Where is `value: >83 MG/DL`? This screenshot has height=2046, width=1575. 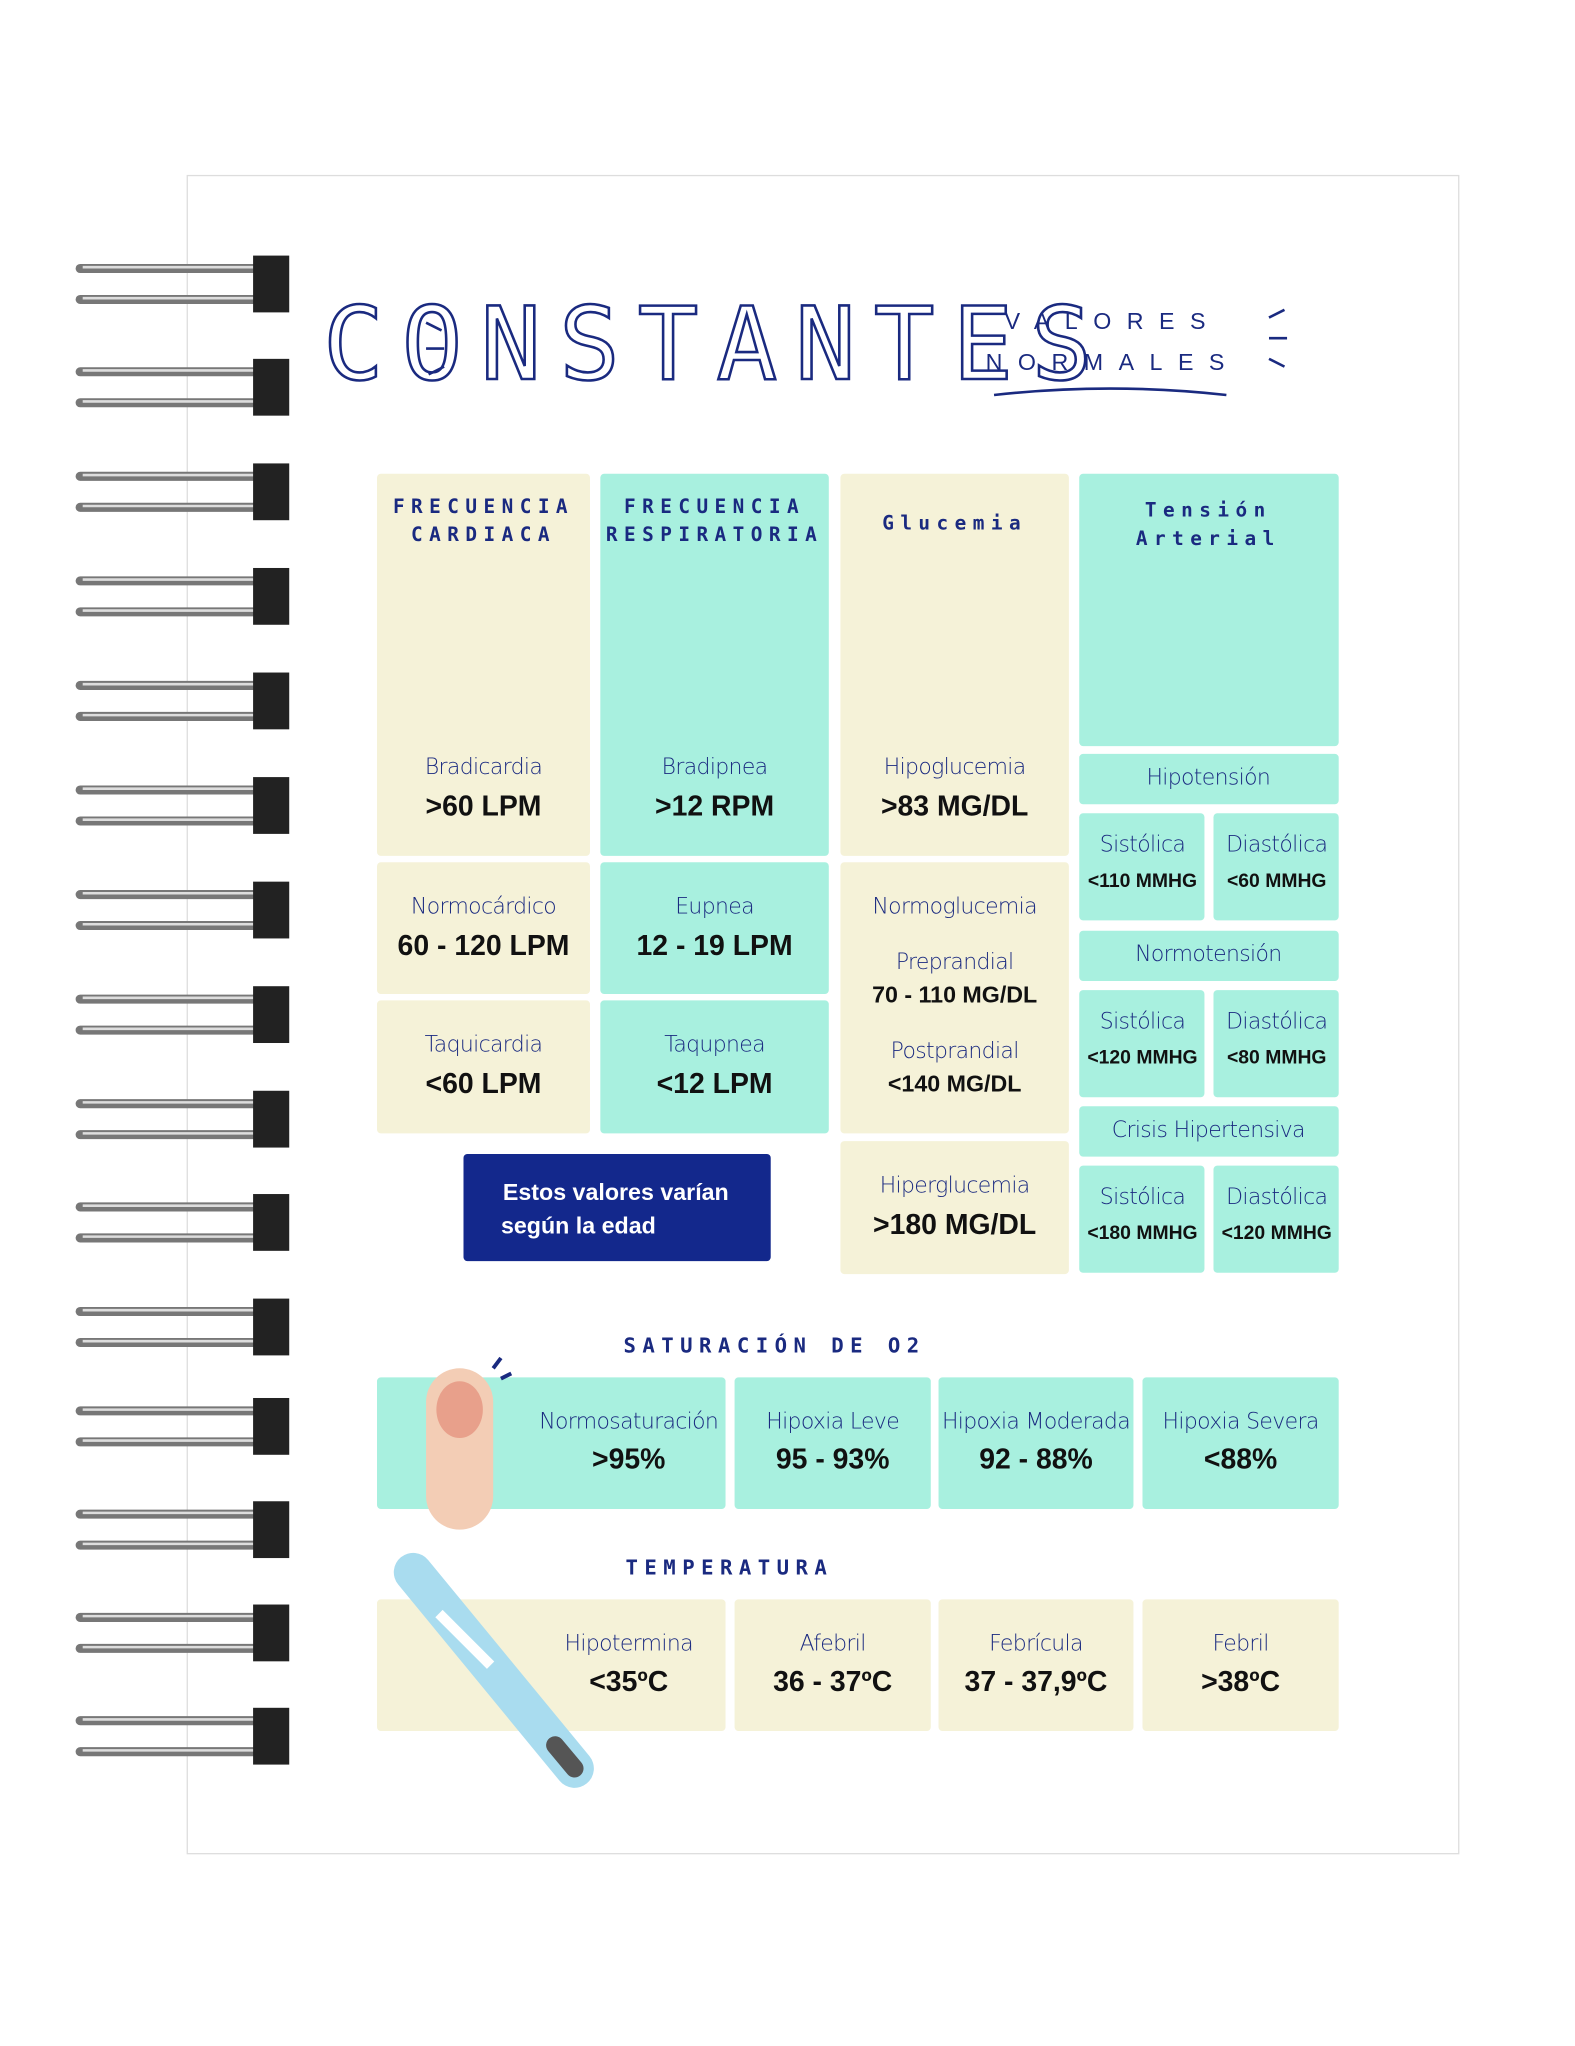 value: >83 MG/DL is located at coordinates (954, 807).